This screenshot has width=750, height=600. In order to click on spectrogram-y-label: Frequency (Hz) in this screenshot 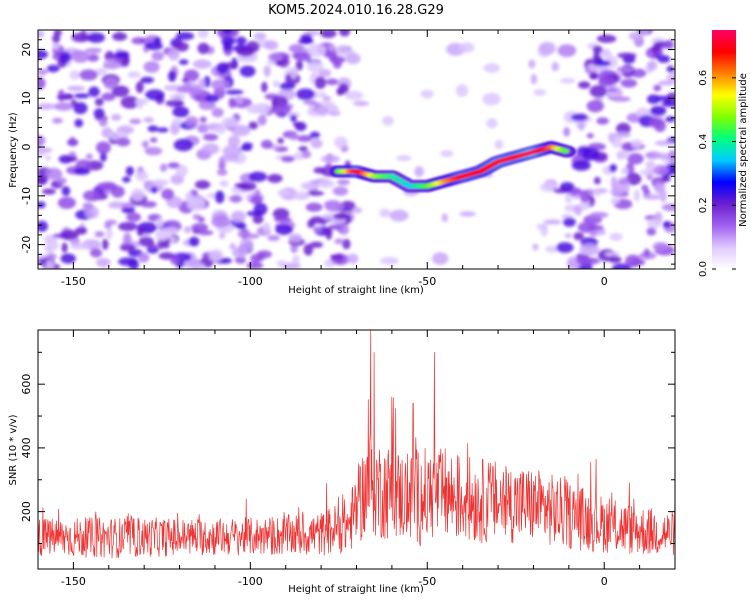, I will do `click(13, 150)`.